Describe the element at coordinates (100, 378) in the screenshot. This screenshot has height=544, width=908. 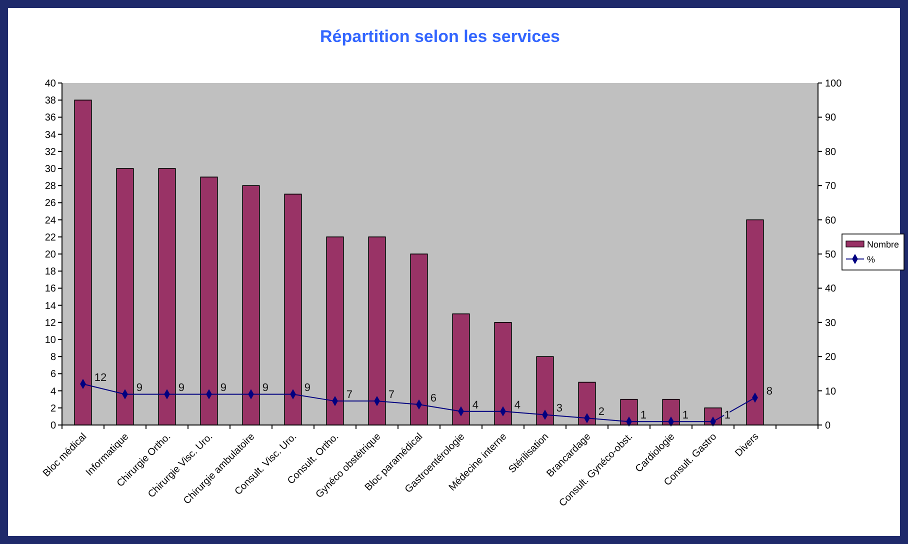
I see `data-label: 12` at that location.